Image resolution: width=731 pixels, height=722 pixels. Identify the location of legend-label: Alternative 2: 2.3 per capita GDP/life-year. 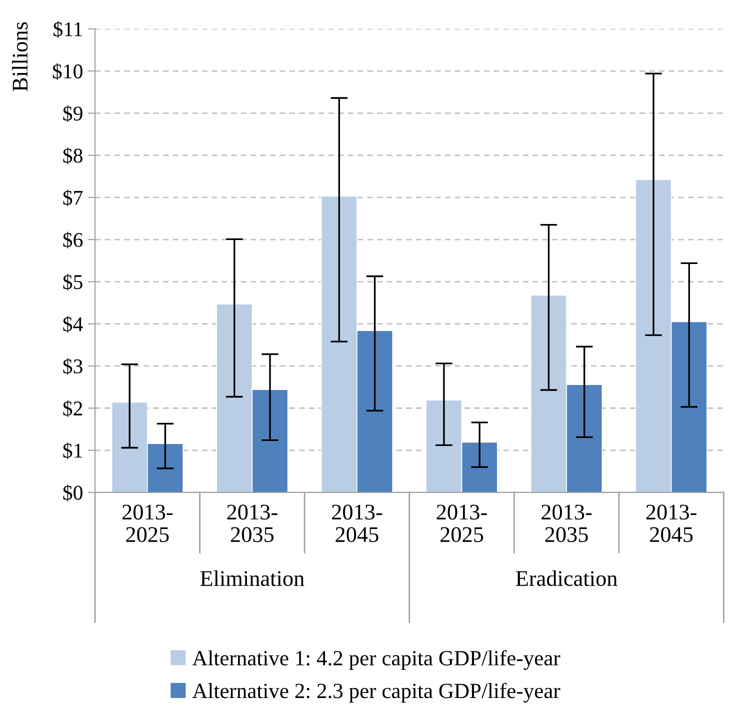
(376, 692).